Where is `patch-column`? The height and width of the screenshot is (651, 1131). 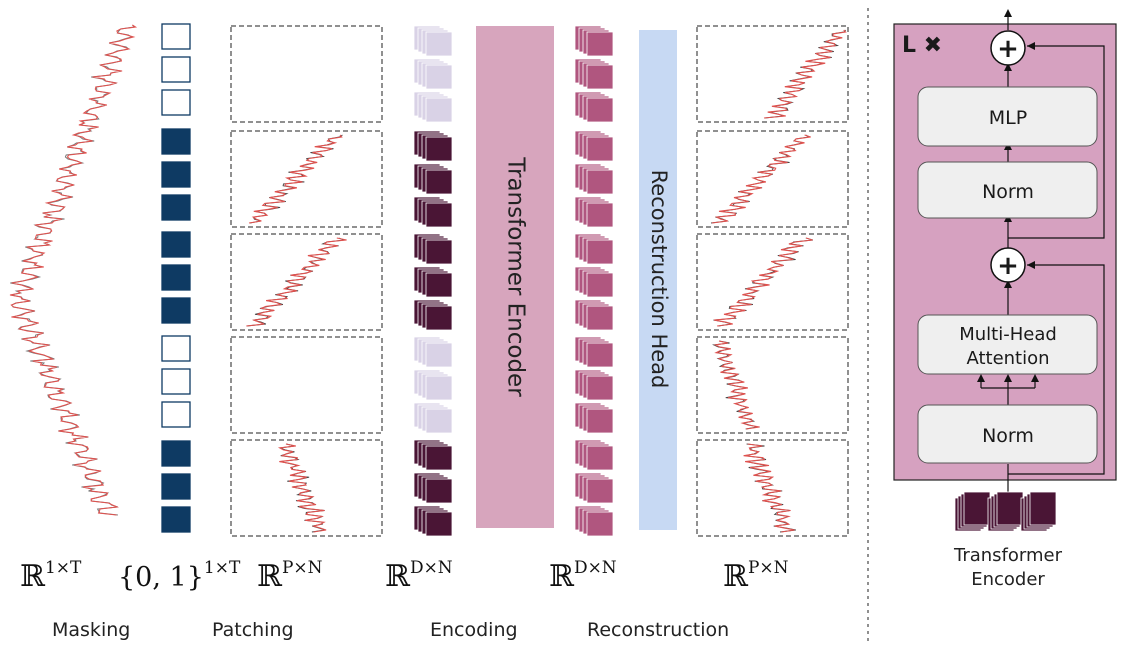 patch-column is located at coordinates (306, 281).